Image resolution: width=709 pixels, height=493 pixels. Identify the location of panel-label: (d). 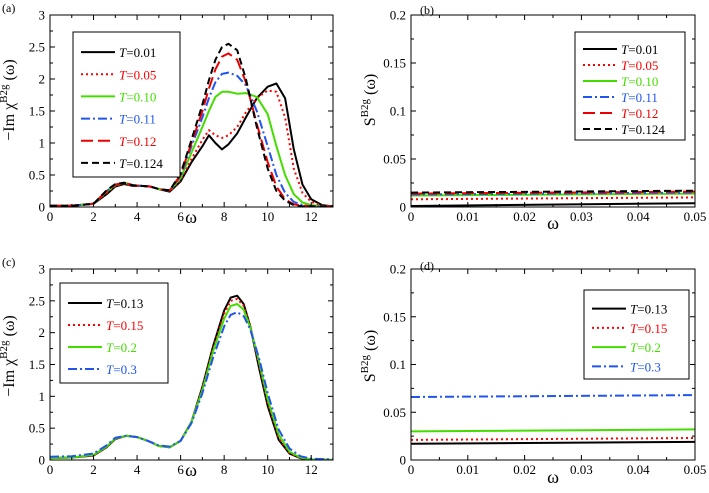
(427, 266).